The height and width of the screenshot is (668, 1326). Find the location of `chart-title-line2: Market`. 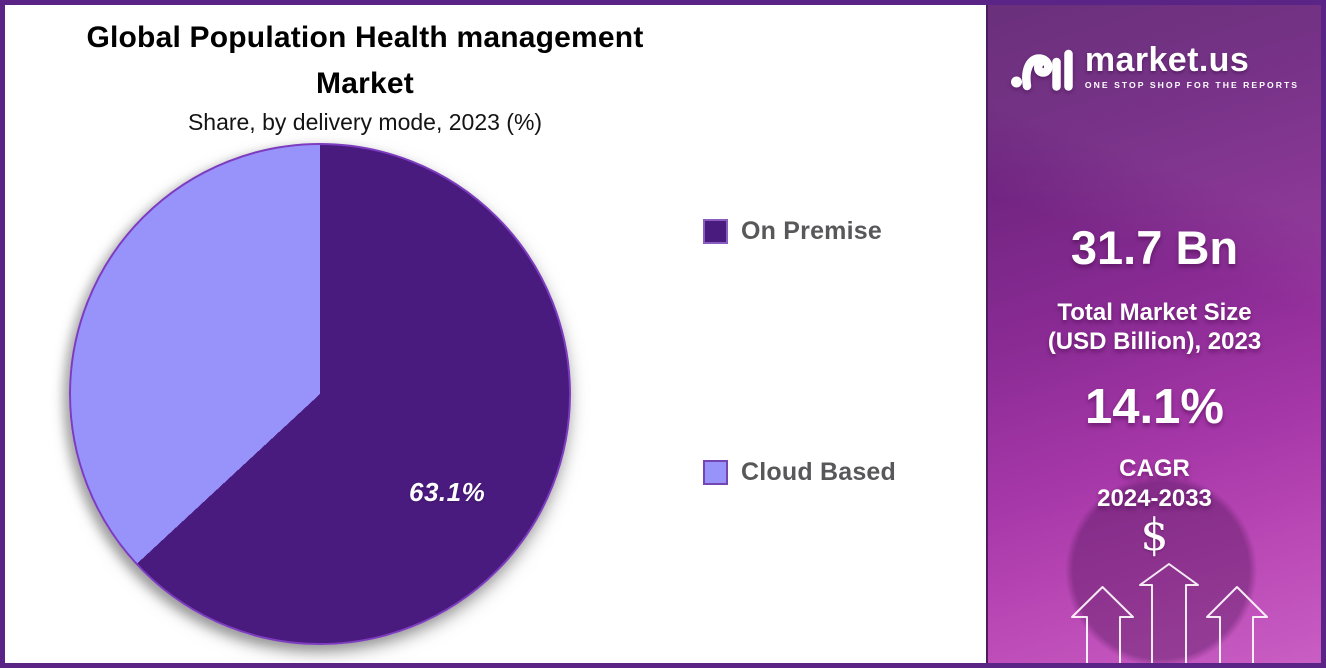

chart-title-line2: Market is located at coordinates (365, 83).